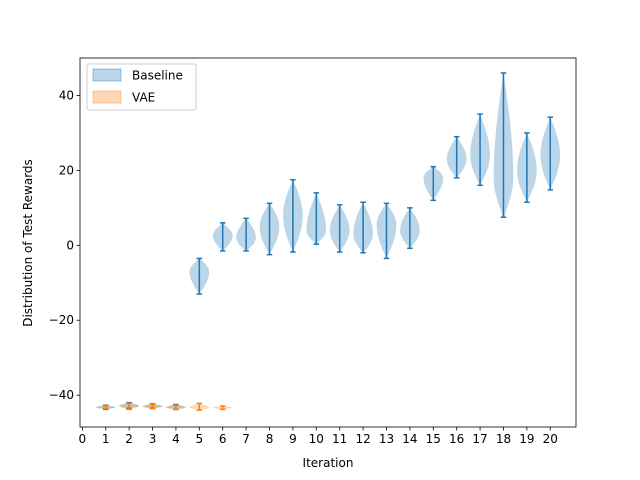 The image size is (640, 480). I want to click on x-tick-label: 9, so click(293, 439).